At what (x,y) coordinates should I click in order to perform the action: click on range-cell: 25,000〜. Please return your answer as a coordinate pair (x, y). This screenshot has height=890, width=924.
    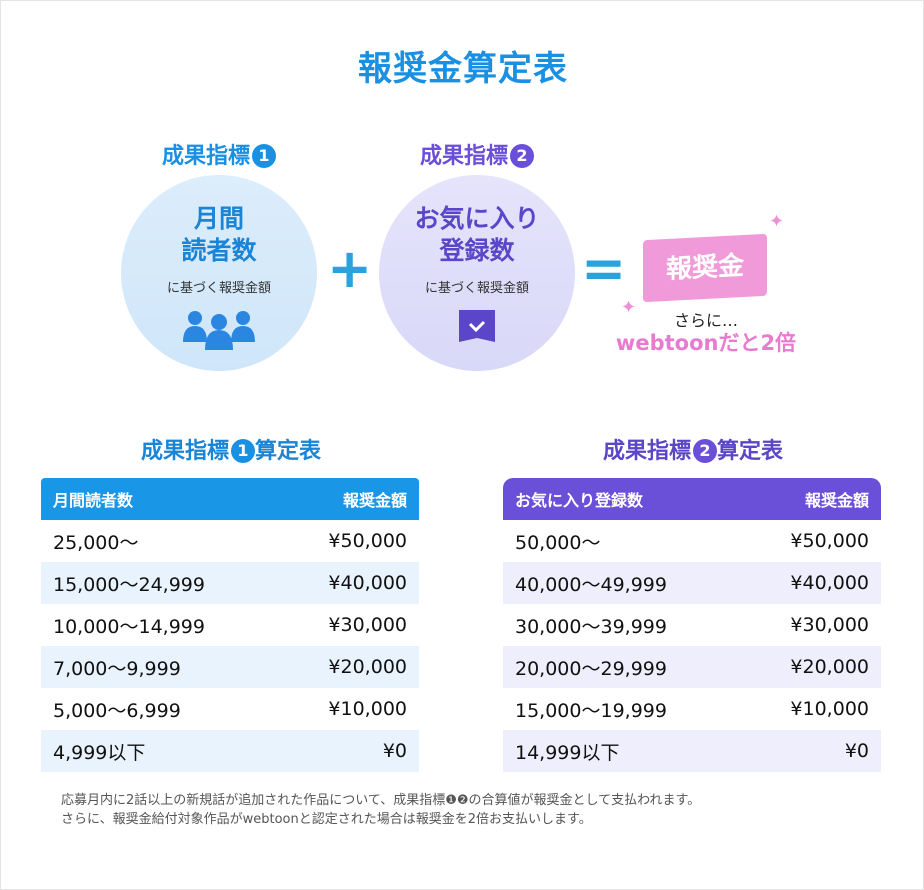
    Looking at the image, I should click on (96, 542).